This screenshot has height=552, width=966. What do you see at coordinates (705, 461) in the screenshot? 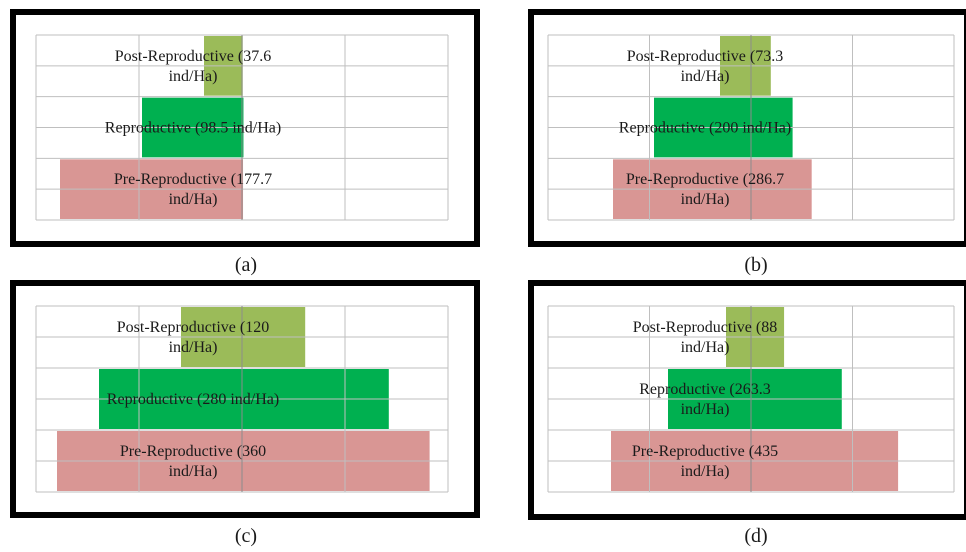
I see `label-pre-reproductive-d: Pre-Reproductive (435 ind/Ha)` at bounding box center [705, 461].